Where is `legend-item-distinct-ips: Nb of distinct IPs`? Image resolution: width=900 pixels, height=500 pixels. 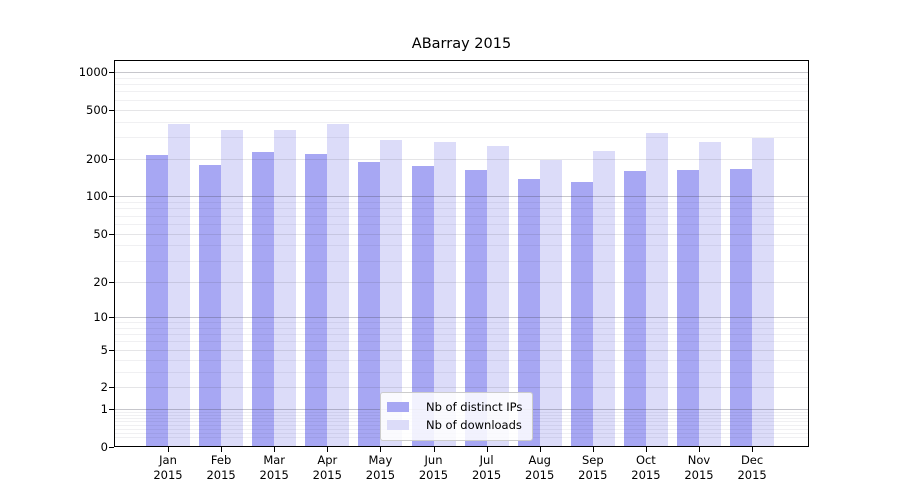
legend-item-distinct-ips: Nb of distinct IPs is located at coordinates (454, 407).